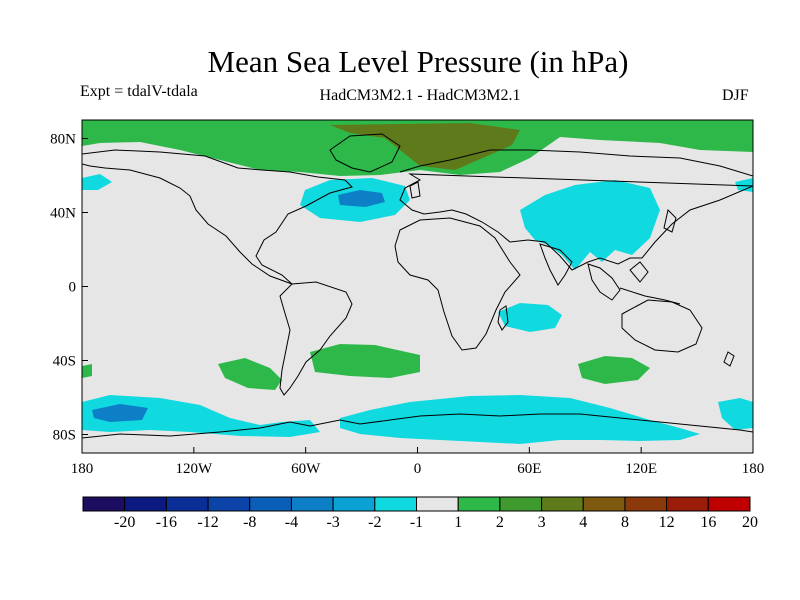 Image resolution: width=800 pixels, height=600 pixels. I want to click on x-tick-label: 60E, so click(529, 469).